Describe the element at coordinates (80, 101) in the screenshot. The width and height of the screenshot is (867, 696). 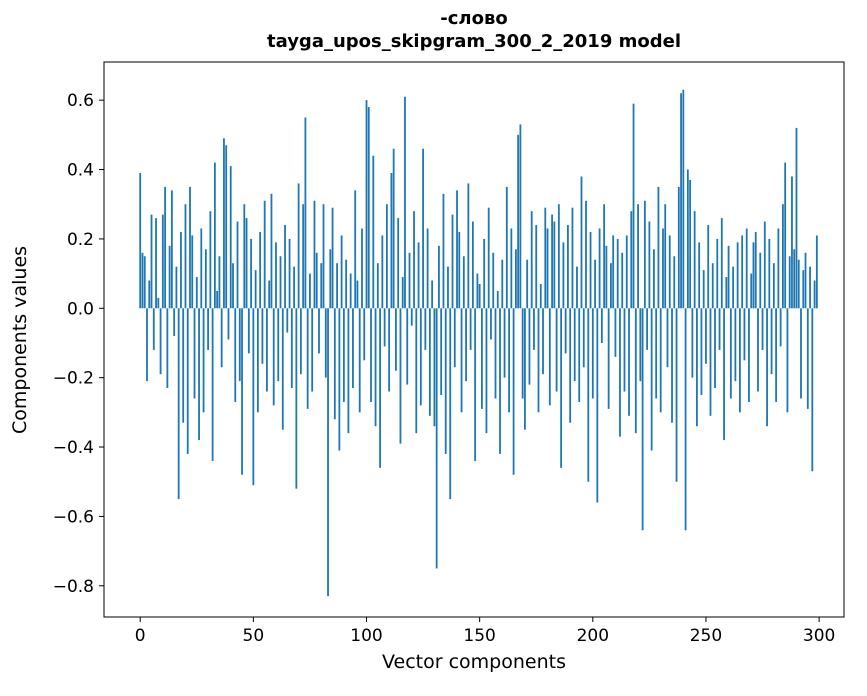
I see `y-tick-label: 0.6` at that location.